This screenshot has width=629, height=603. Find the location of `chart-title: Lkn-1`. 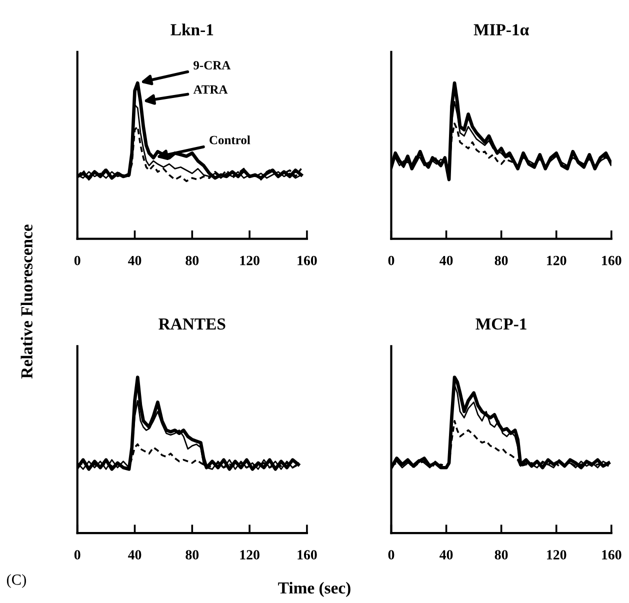

chart-title: Lkn-1 is located at coordinates (192, 30).